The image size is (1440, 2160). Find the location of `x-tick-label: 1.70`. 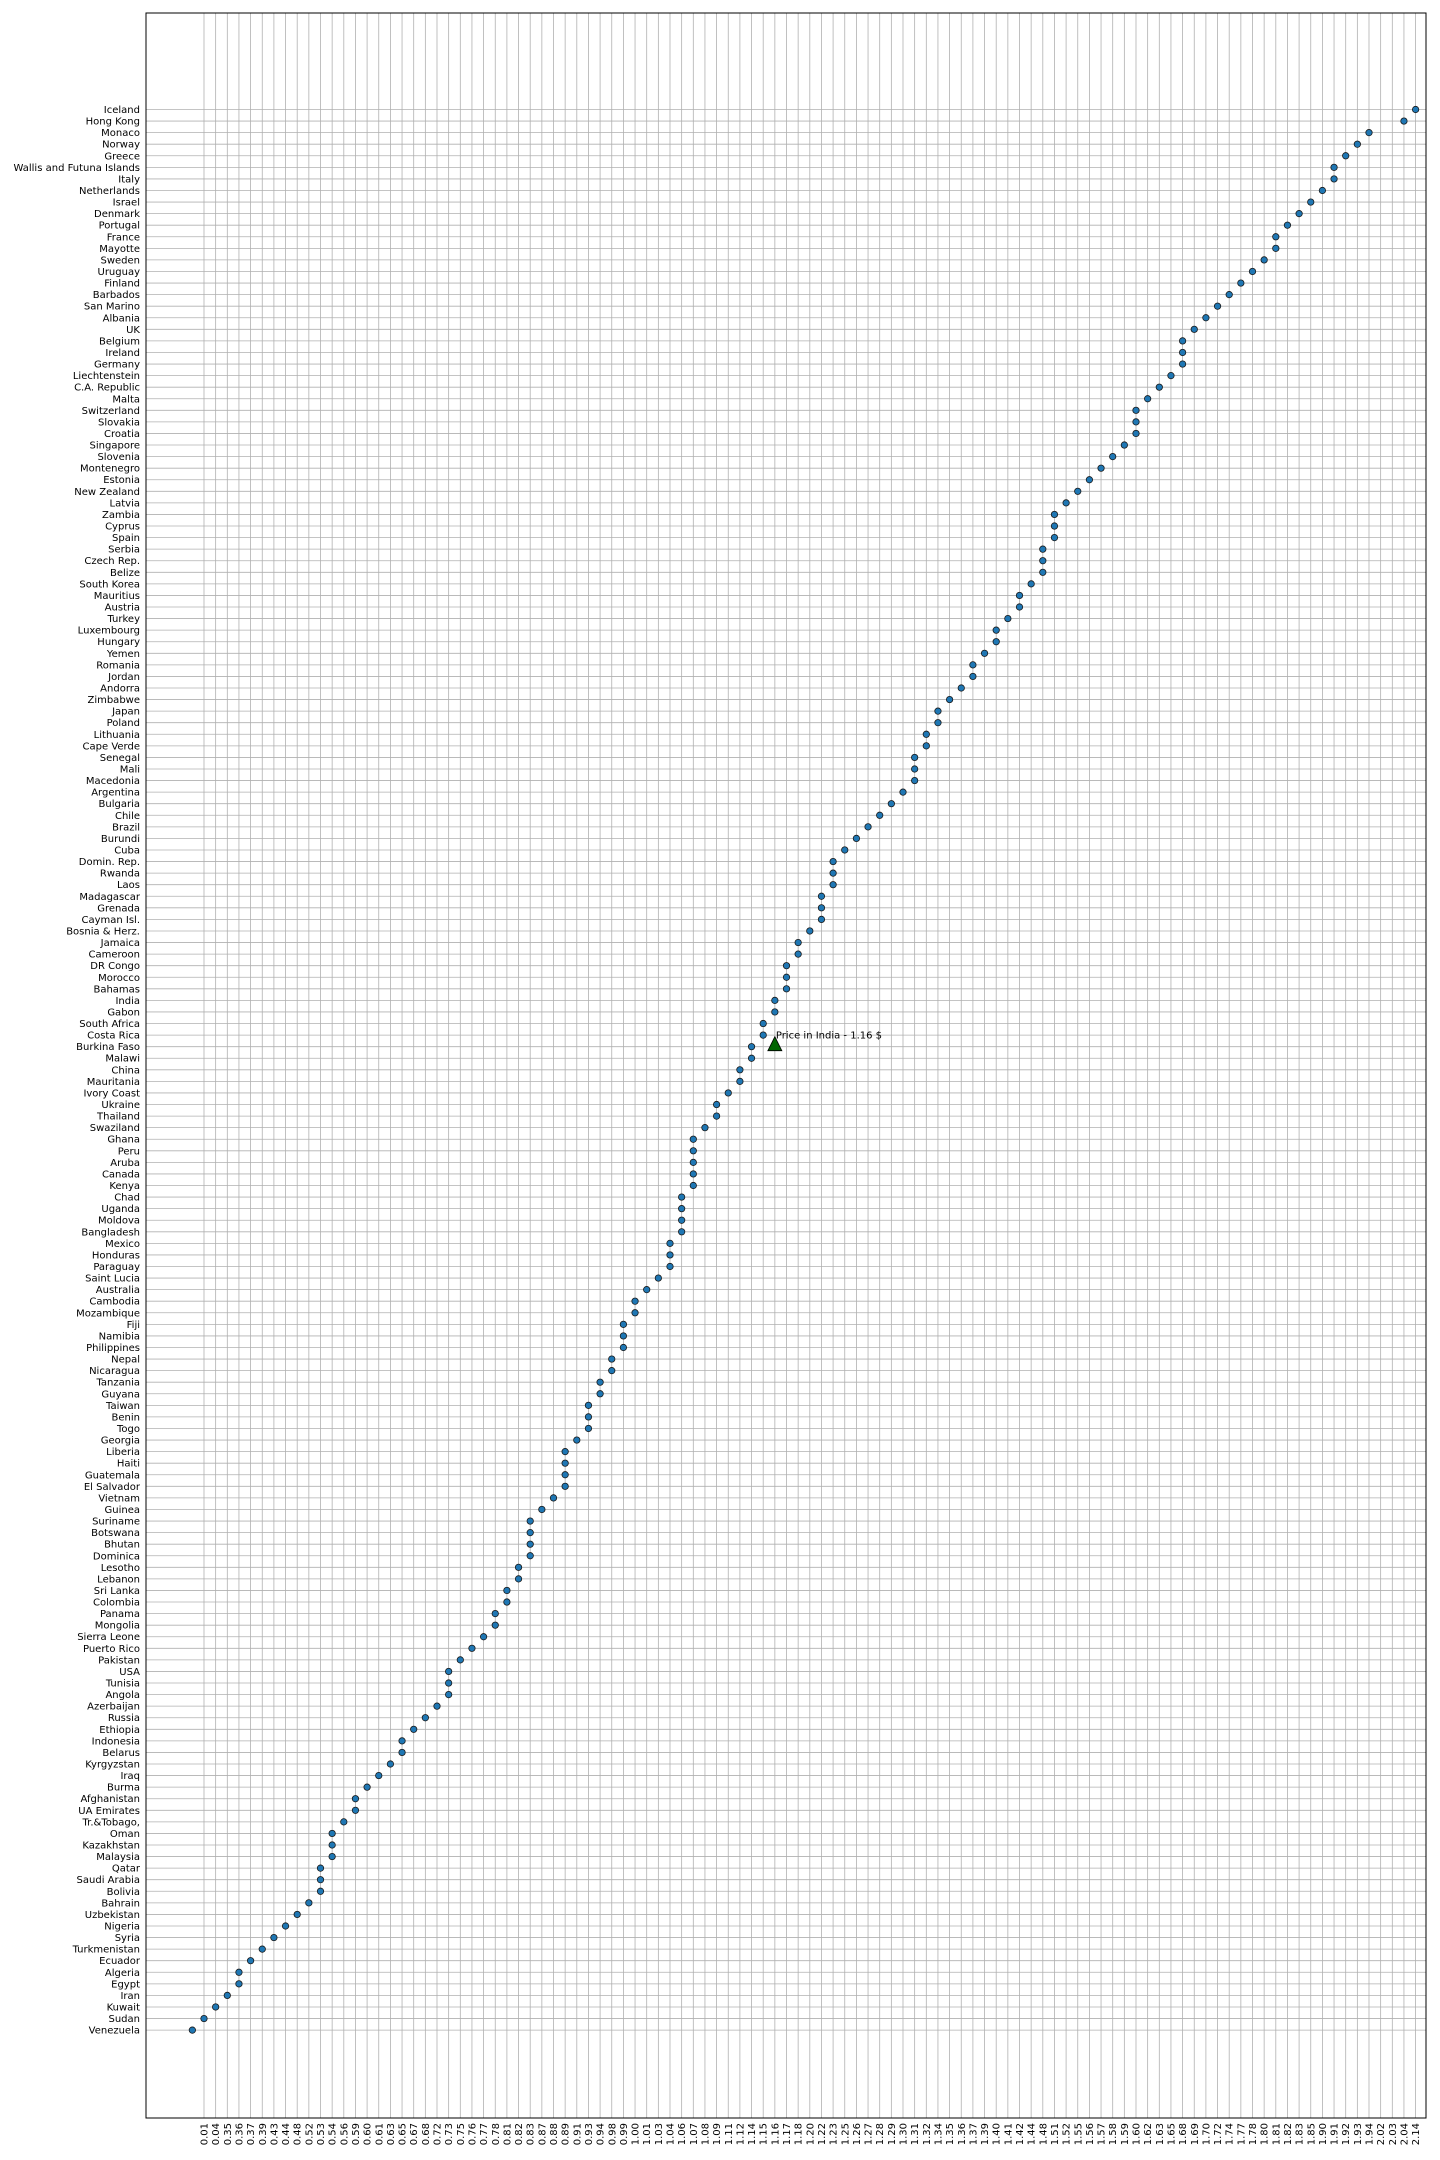

x-tick-label: 1.70 is located at coordinates (1206, 2134).